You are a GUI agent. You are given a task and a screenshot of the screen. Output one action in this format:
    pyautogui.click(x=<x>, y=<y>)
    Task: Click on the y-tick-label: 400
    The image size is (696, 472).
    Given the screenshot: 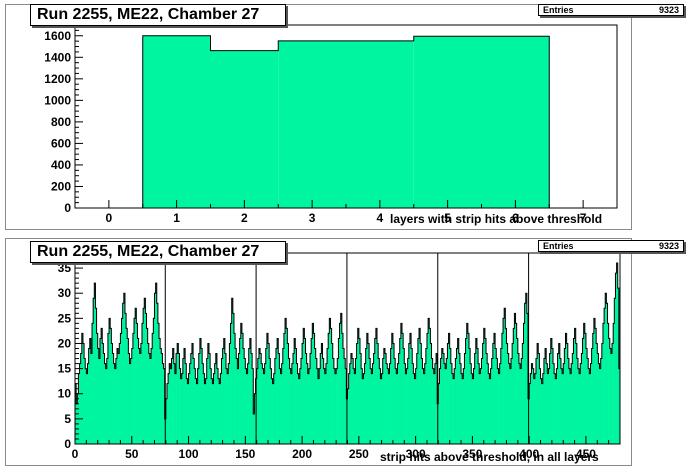 What is the action you would take?
    pyautogui.click(x=61, y=165)
    